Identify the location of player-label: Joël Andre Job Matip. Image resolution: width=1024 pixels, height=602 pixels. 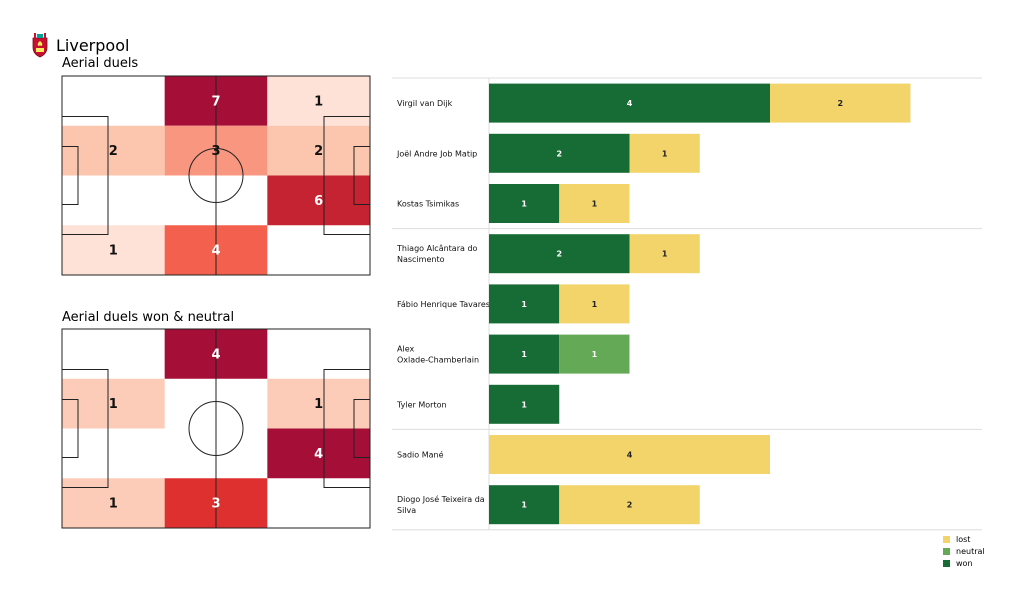
(436, 153).